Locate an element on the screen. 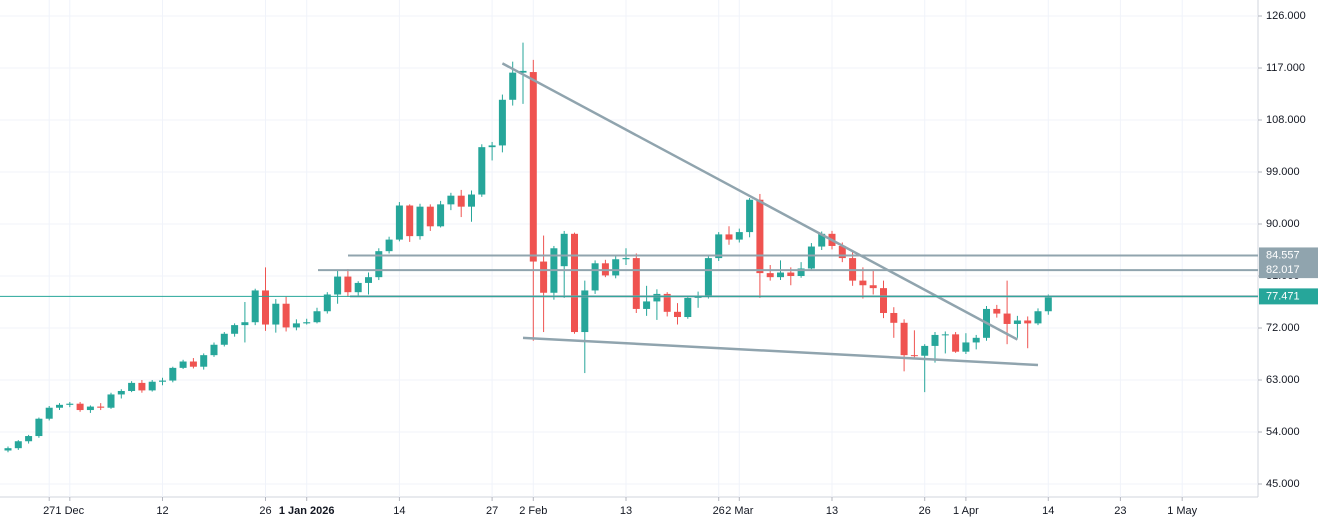  x-tick-label: 1 Apr is located at coordinates (966, 511).